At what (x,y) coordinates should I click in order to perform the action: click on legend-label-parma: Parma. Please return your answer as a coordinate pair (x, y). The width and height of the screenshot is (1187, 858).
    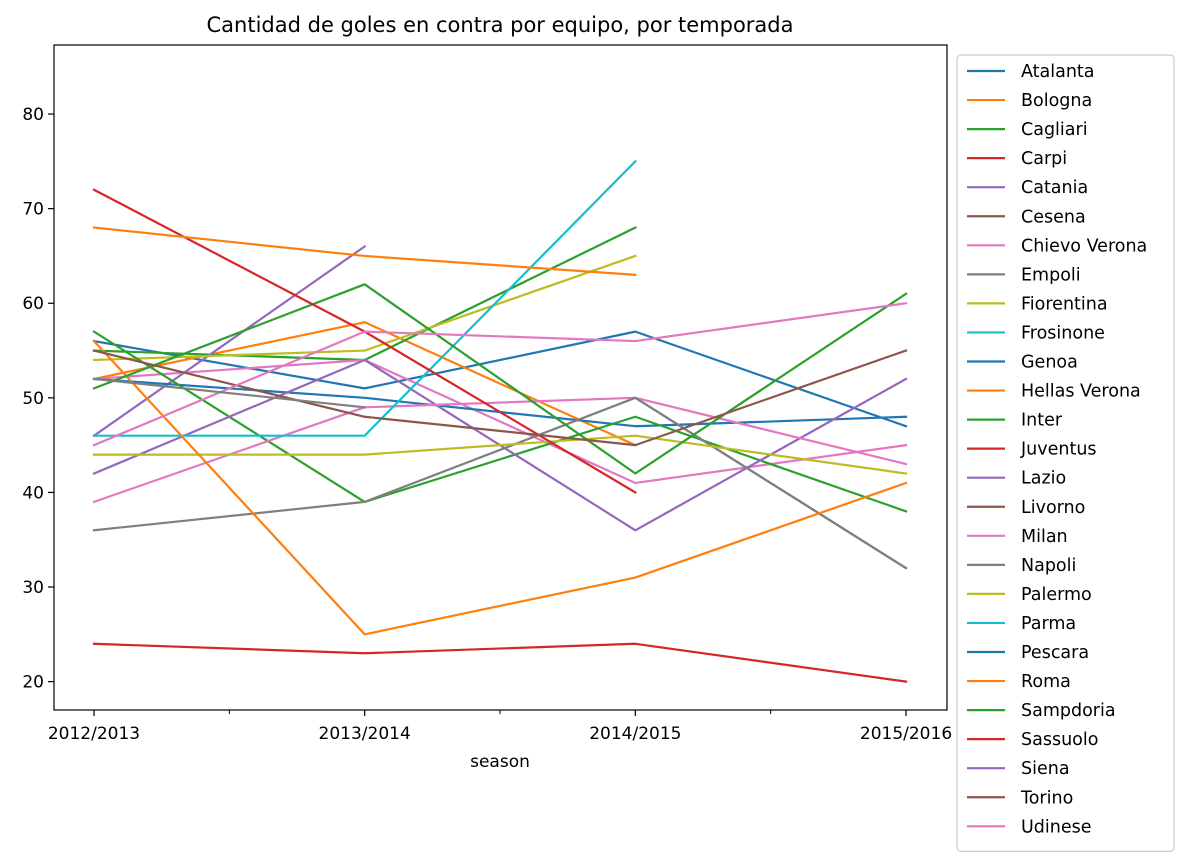
    Looking at the image, I should click on (1048, 624).